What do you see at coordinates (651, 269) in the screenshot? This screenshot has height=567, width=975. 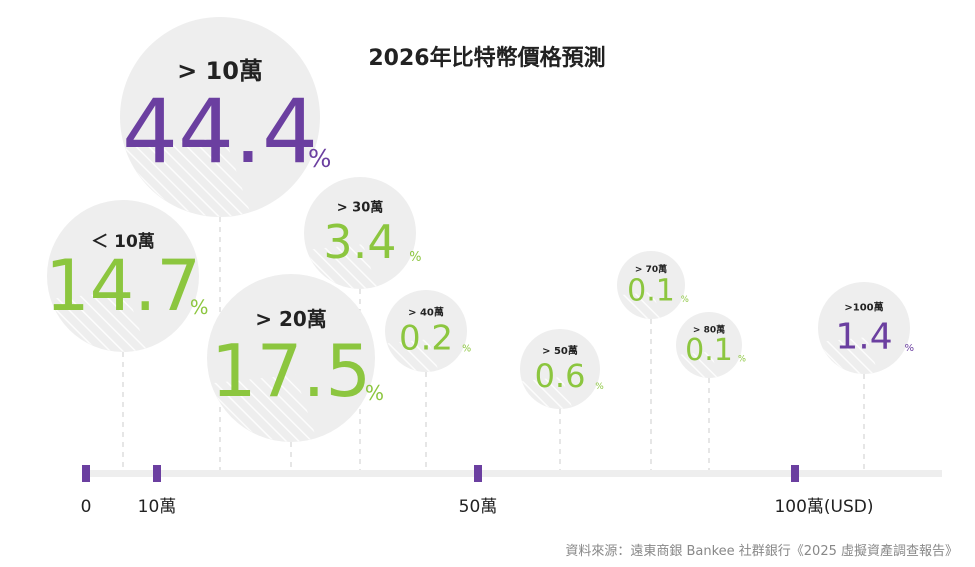 I see `bubble-category-label: > 70萬` at bounding box center [651, 269].